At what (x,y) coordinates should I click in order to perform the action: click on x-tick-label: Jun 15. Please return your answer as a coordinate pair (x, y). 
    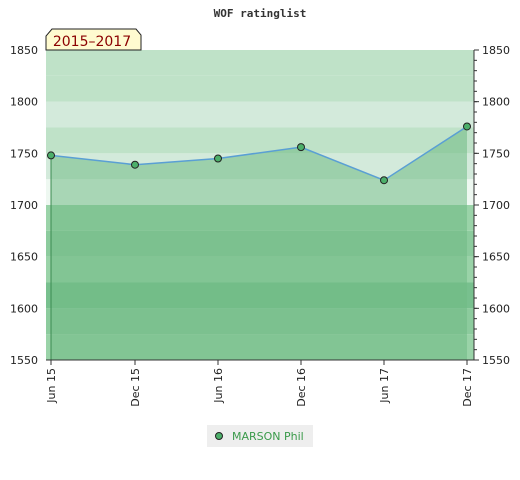
    Looking at the image, I should click on (51, 386).